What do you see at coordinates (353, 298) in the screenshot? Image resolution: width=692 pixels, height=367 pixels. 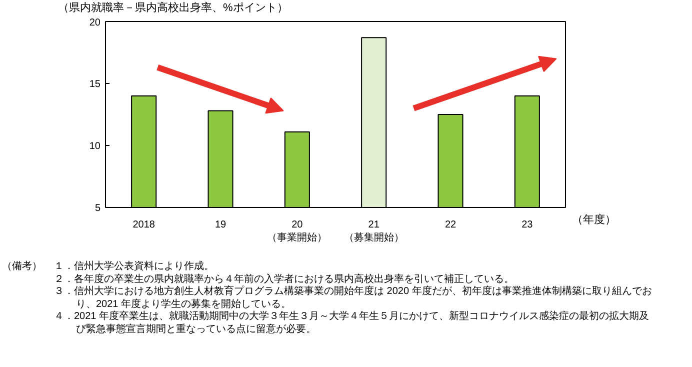 I see `text: ３．信州大学における地方創生人材教育プログラム構築事業の開始年度は 2020 年度だが、初年度は事業推進体制構築に取り組んでおり、2021 年度より学生の募集を開始している。` at bounding box center [353, 298].